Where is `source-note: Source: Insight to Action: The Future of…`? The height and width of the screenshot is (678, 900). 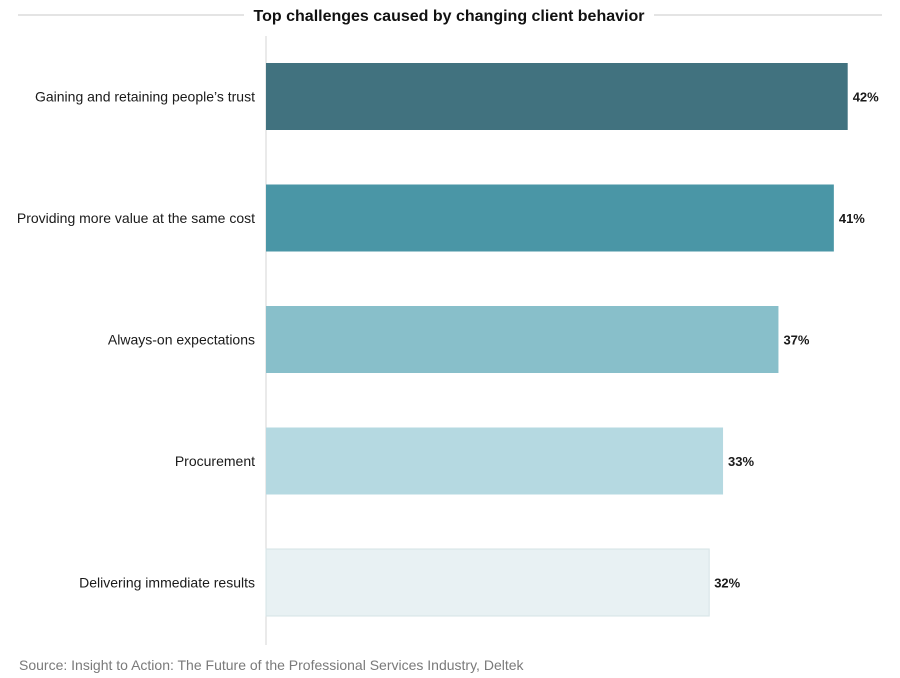 source-note: Source: Insight to Action: The Future of… is located at coordinates (271, 665).